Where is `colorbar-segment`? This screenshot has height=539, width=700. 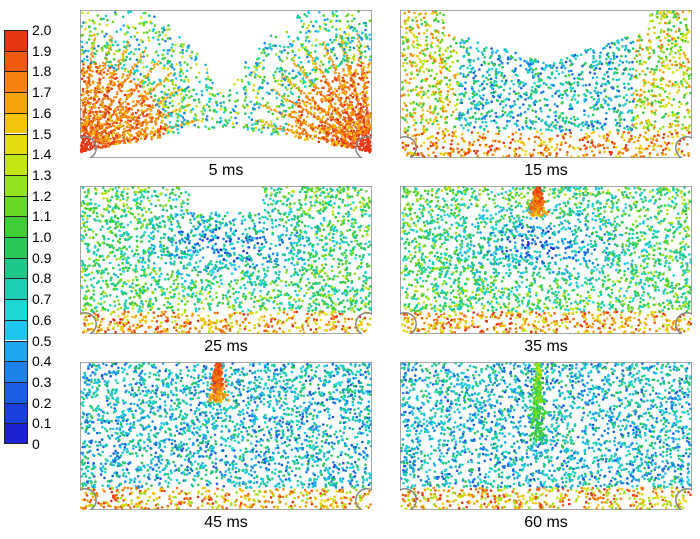
colorbar-segment is located at coordinates (16, 102).